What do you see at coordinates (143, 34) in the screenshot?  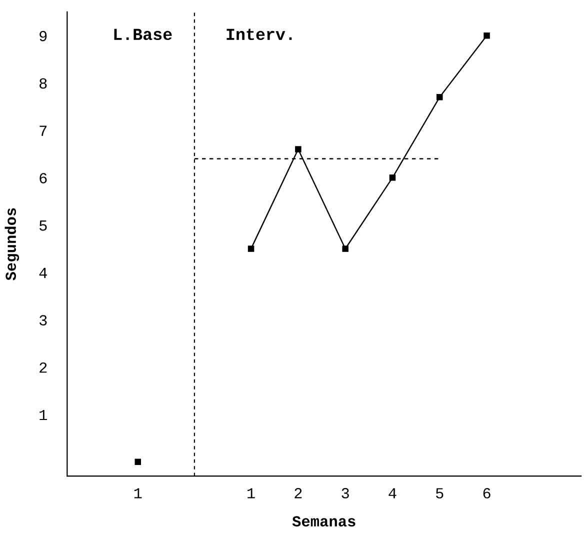 I see `annotation: L.Base` at bounding box center [143, 34].